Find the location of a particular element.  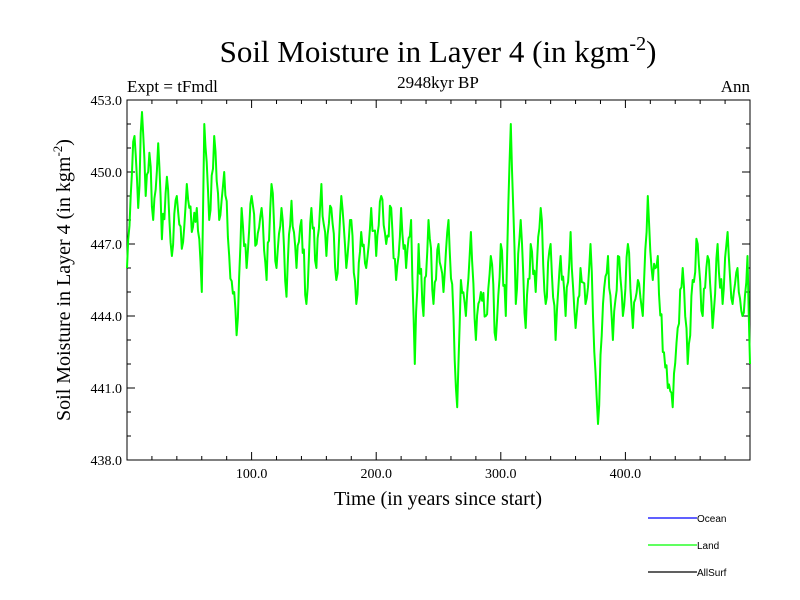

legend-label-allsurf: AllSurf is located at coordinates (712, 573).